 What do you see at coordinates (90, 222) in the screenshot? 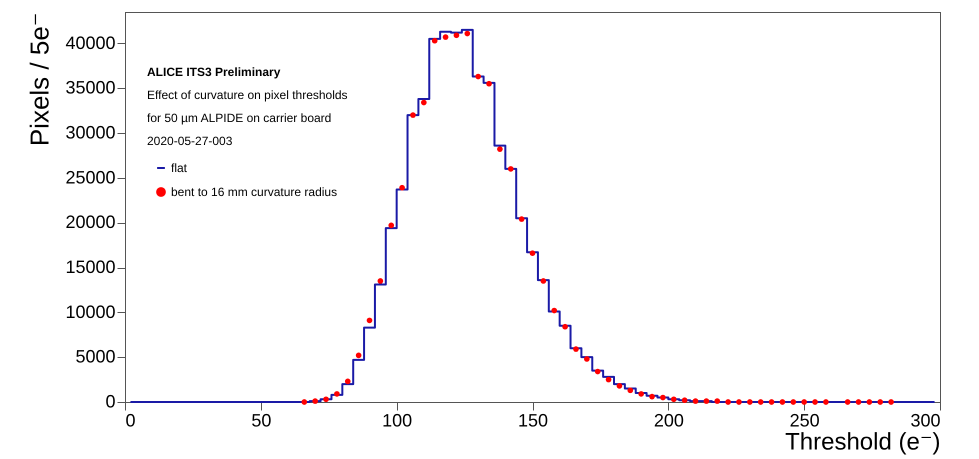
I see `y-tick-label: 20000` at bounding box center [90, 222].